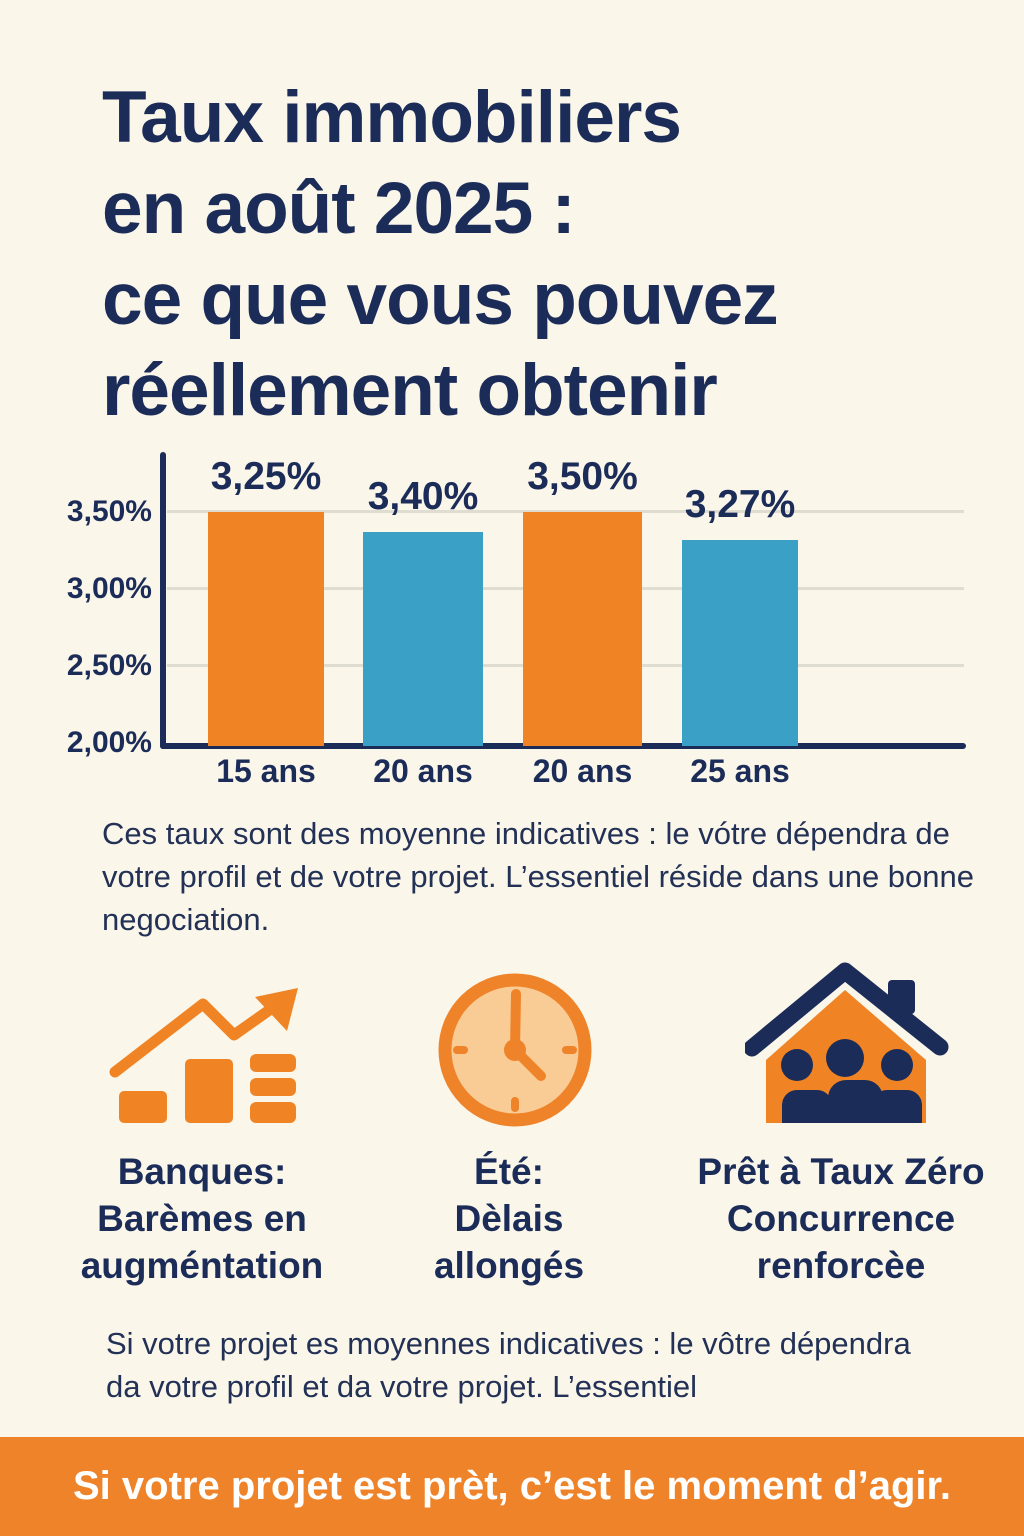  I want to click on bar-group-20ans-b: 3,50% 20 ans, so click(582, 620).